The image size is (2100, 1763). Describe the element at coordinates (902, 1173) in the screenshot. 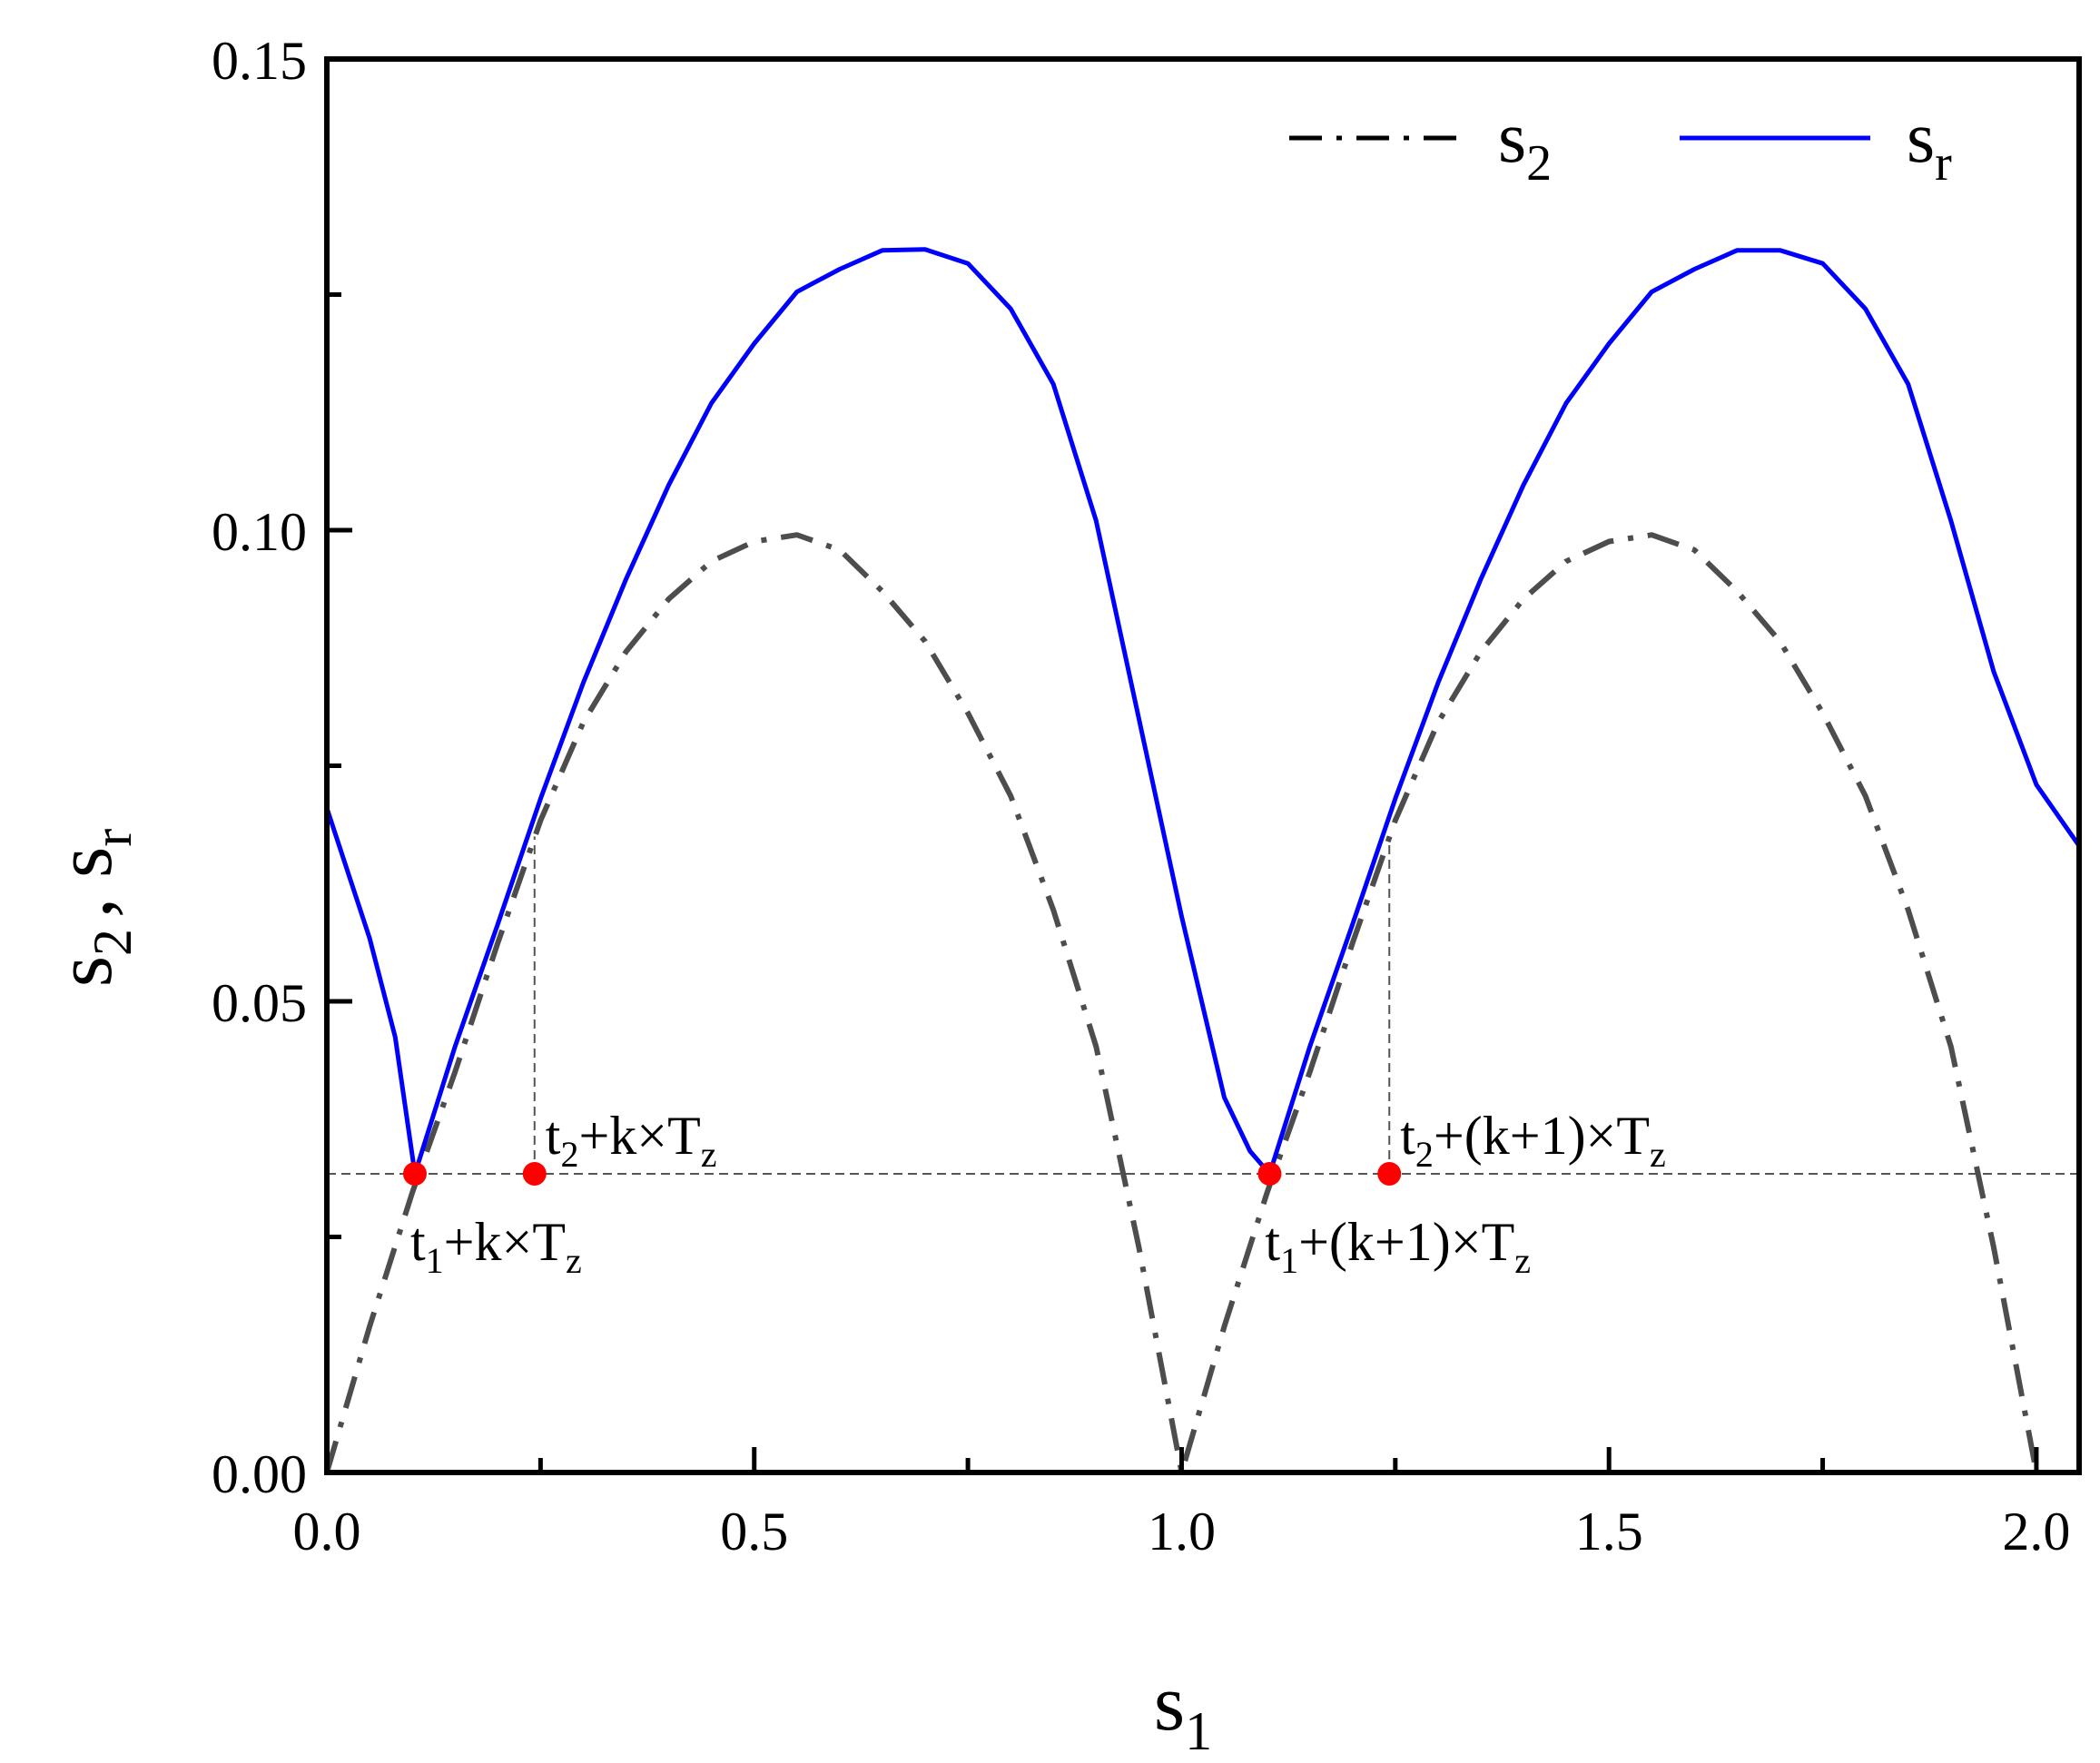

I see `annotation-markers` at that location.